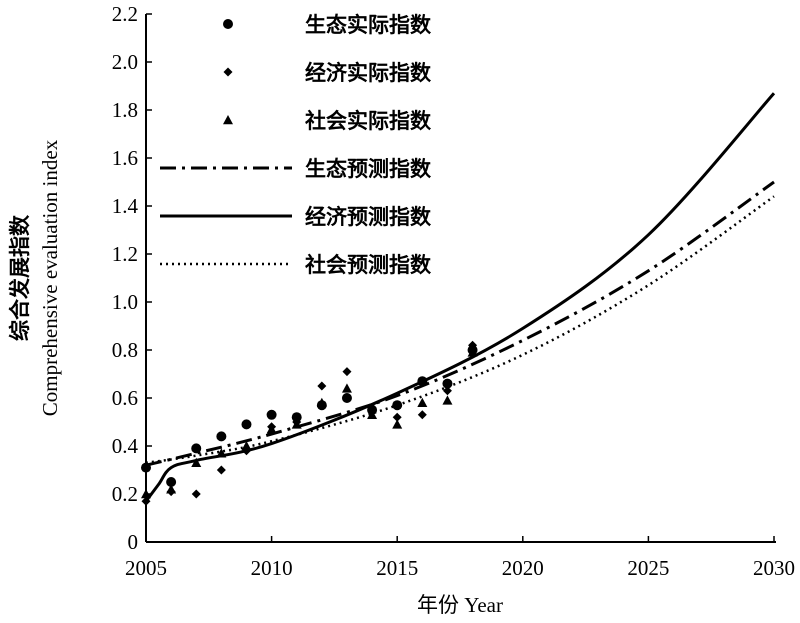 This screenshot has width=800, height=623. Describe the element at coordinates (460, 605) in the screenshot. I see `x-axis-title: 年份 Year` at that location.